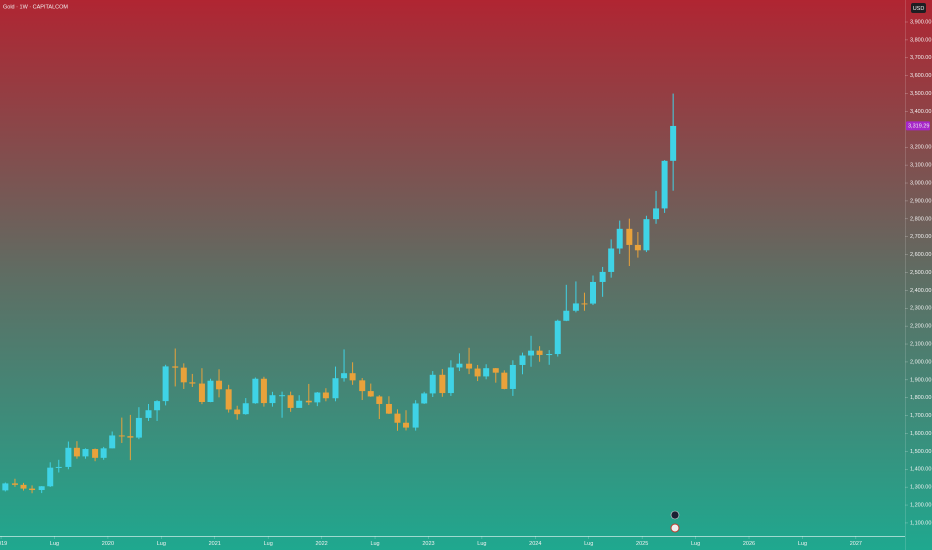 Image resolution: width=932 pixels, height=550 pixels. Describe the element at coordinates (920, 237) in the screenshot. I see `y-tick-label: 2,700.00` at that location.